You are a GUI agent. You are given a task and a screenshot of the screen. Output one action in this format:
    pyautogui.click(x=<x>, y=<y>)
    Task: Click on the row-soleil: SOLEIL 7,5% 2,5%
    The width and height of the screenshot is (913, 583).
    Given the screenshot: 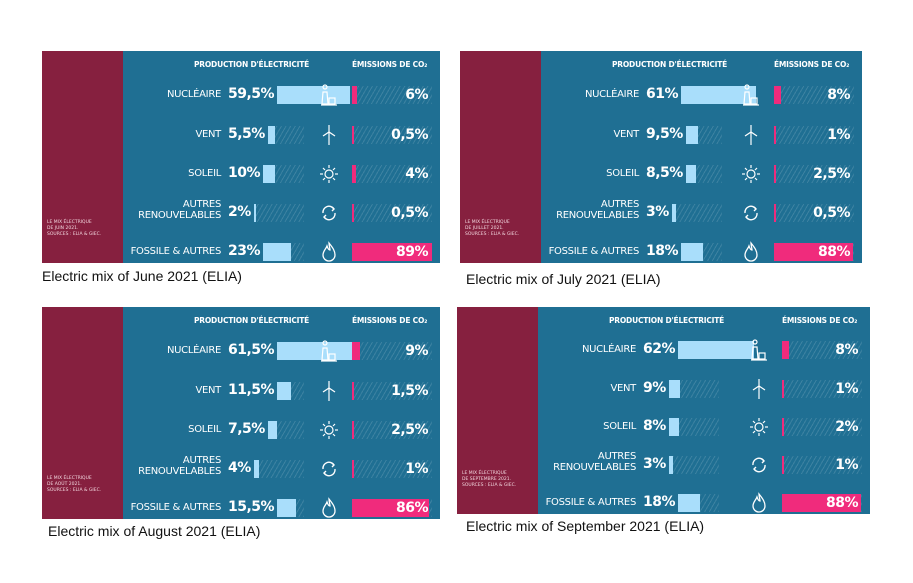 What is the action you would take?
    pyautogui.click(x=241, y=435)
    